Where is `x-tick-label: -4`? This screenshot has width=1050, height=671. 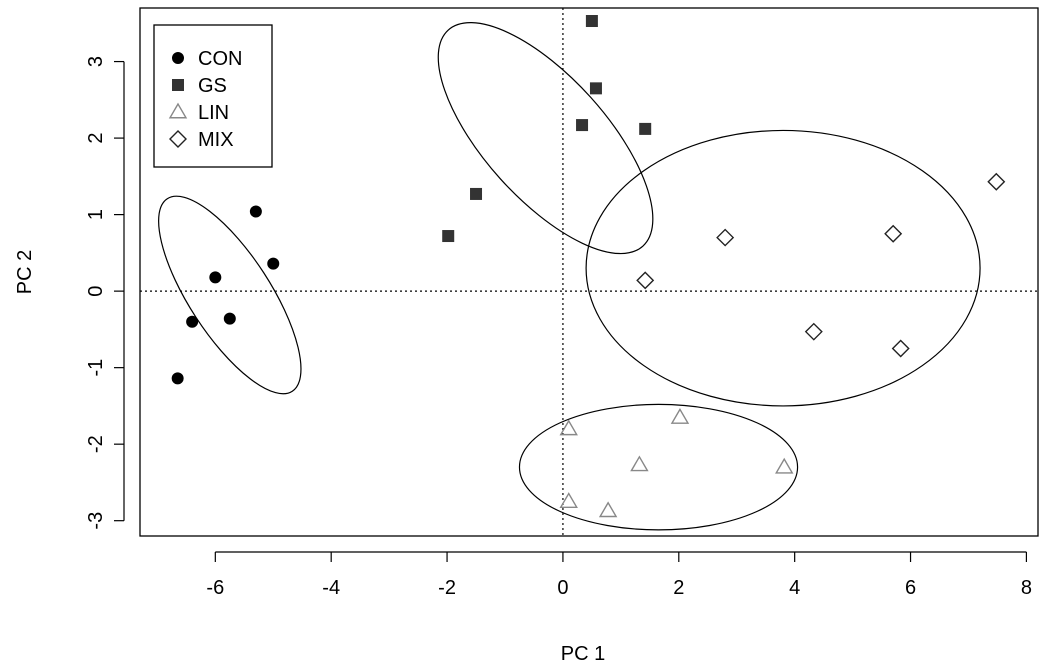 x-tick-label: -4 is located at coordinates (331, 588).